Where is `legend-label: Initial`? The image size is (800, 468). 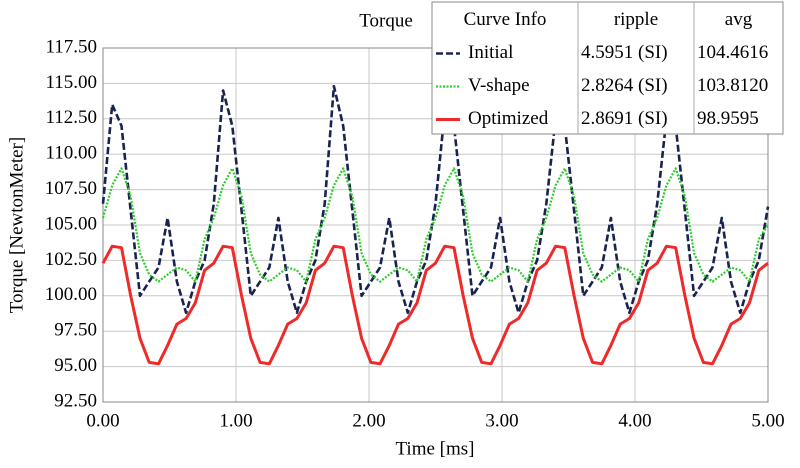
legend-label: Initial is located at coordinates (490, 52).